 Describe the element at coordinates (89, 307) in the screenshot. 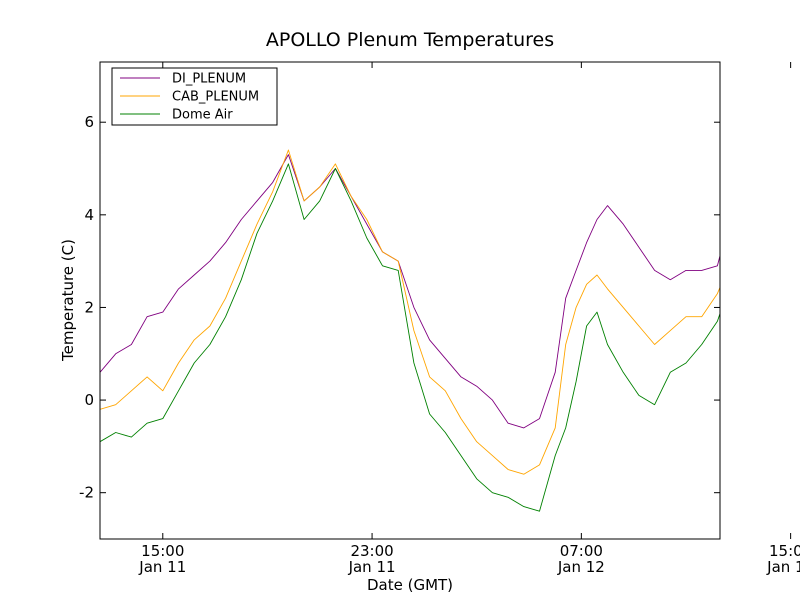

I see `y-tick-label: 2` at that location.